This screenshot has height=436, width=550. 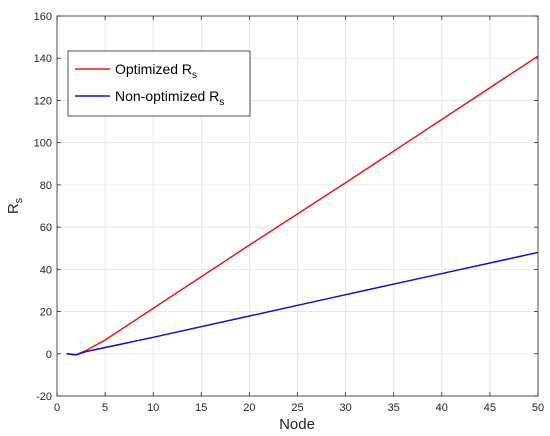 What do you see at coordinates (345, 408) in the screenshot?
I see `x-tick-label: 30` at bounding box center [345, 408].